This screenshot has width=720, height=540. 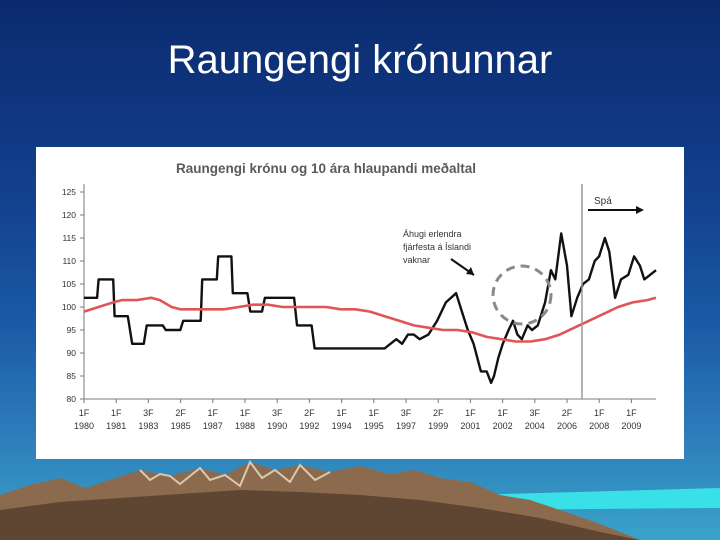 What do you see at coordinates (72, 376) in the screenshot?
I see `y-tick-label: 85` at bounding box center [72, 376].